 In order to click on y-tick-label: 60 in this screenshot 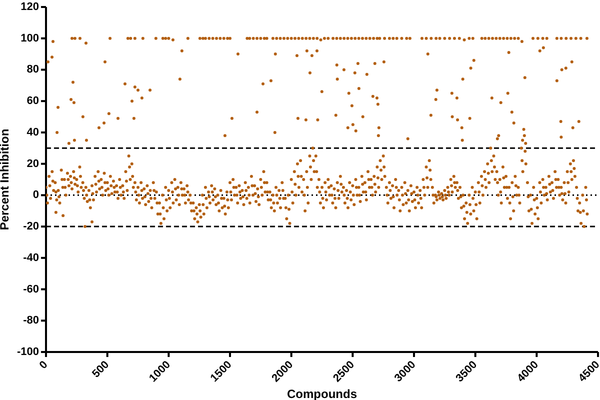, I will do `click(32, 101)`.